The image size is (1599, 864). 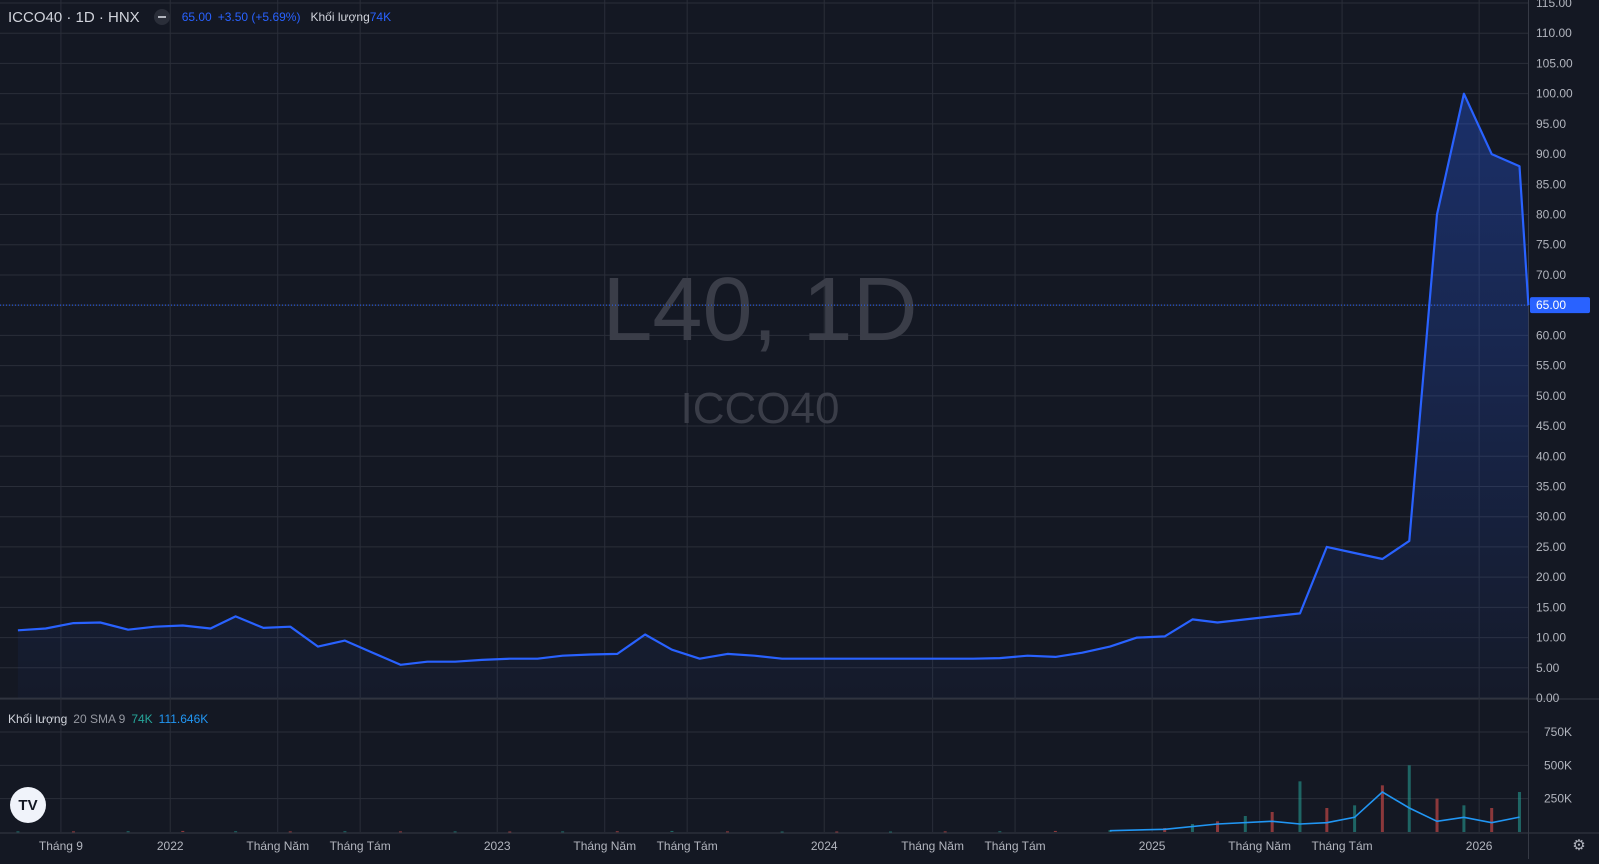 What do you see at coordinates (259, 17) in the screenshot?
I see `price-change-value: +3.50 (+5.69%)` at bounding box center [259, 17].